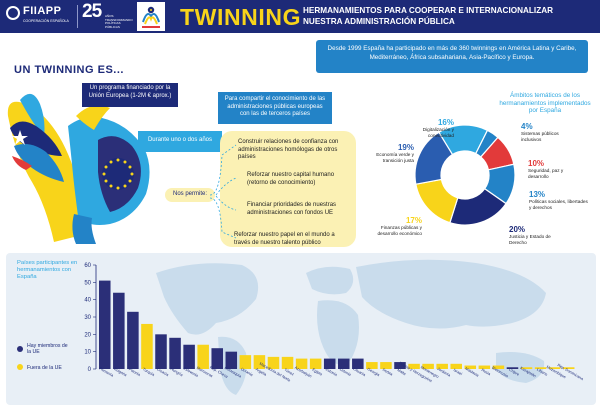 This screenshot has height=409, width=600. I want to click on x-tick-label: Hungría, so click(177, 372).